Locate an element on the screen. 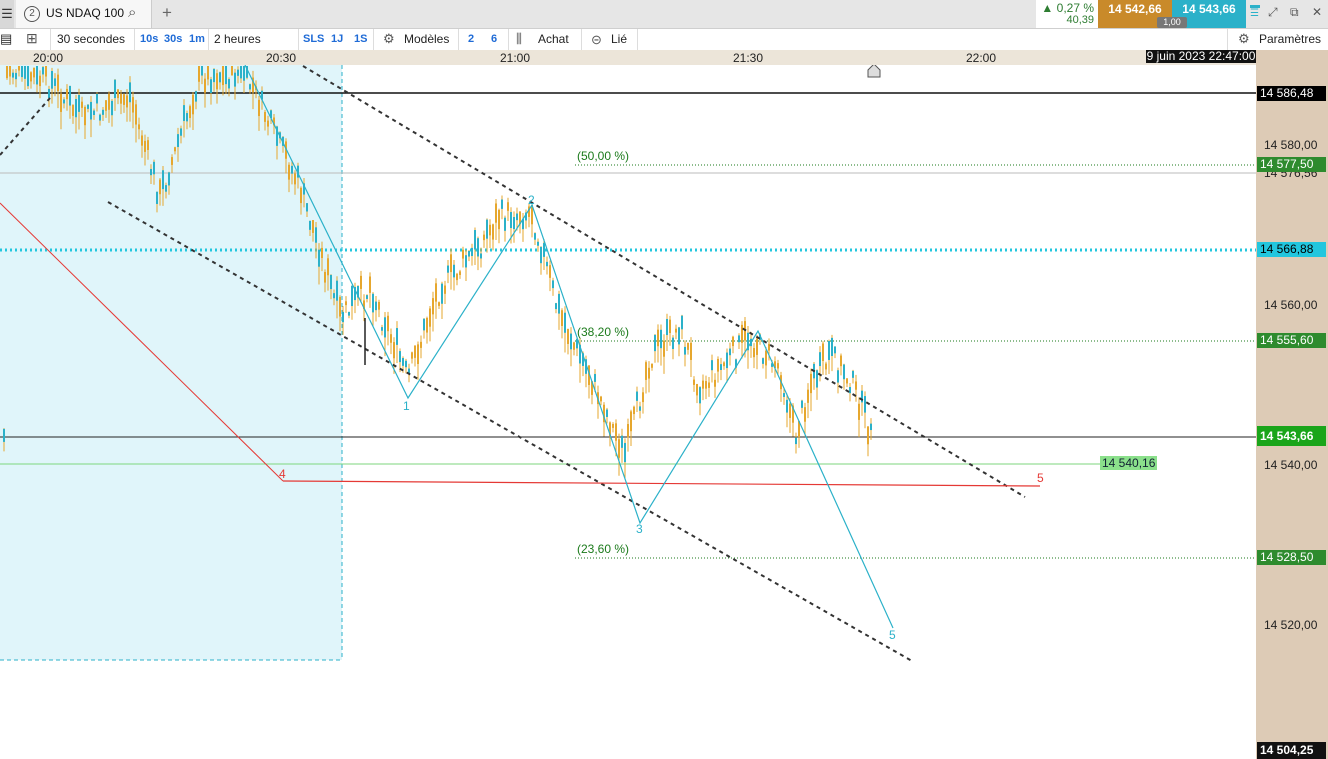 The width and height of the screenshot is (1328, 759). interval-30s-button: 30s is located at coordinates (173, 39).